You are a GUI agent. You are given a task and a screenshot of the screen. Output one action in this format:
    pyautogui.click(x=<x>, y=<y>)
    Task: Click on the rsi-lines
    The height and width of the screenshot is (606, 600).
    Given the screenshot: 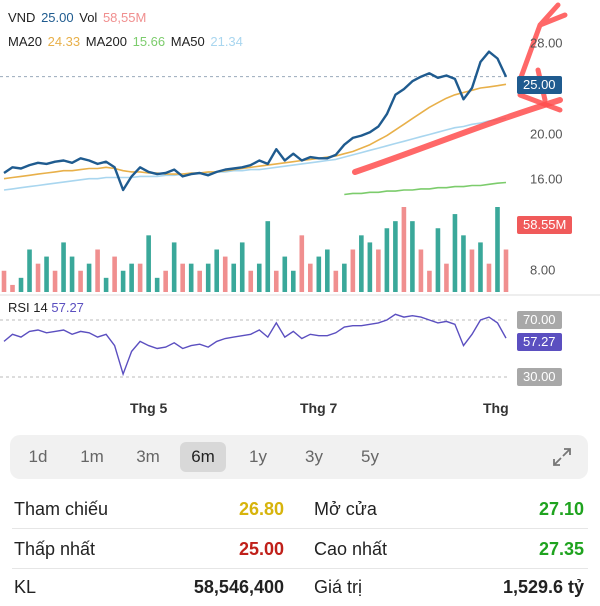 What is the action you would take?
    pyautogui.click(x=255, y=345)
    